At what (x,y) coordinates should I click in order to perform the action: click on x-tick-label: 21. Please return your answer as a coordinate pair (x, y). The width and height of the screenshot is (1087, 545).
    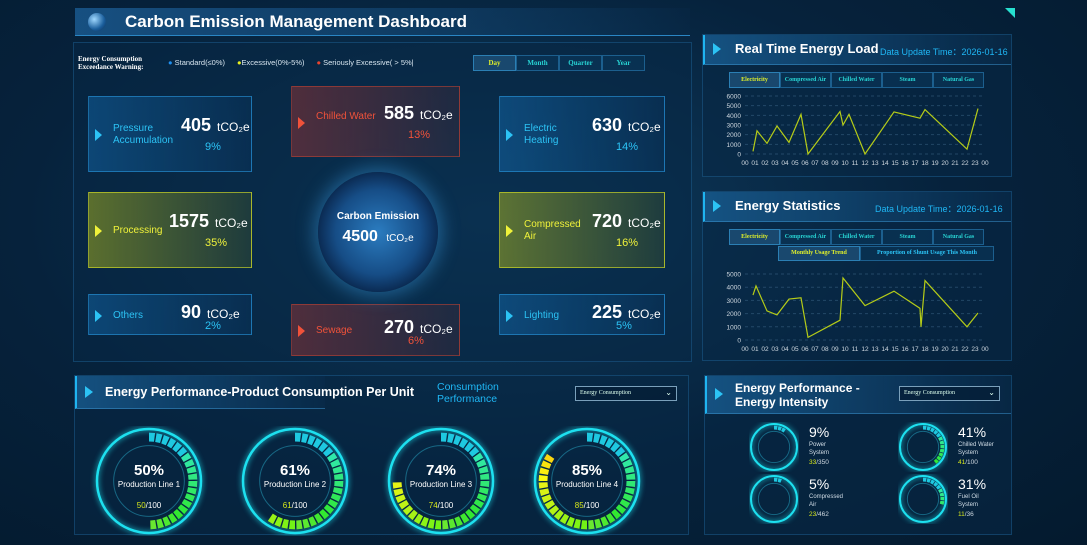
    Looking at the image, I should click on (955, 349).